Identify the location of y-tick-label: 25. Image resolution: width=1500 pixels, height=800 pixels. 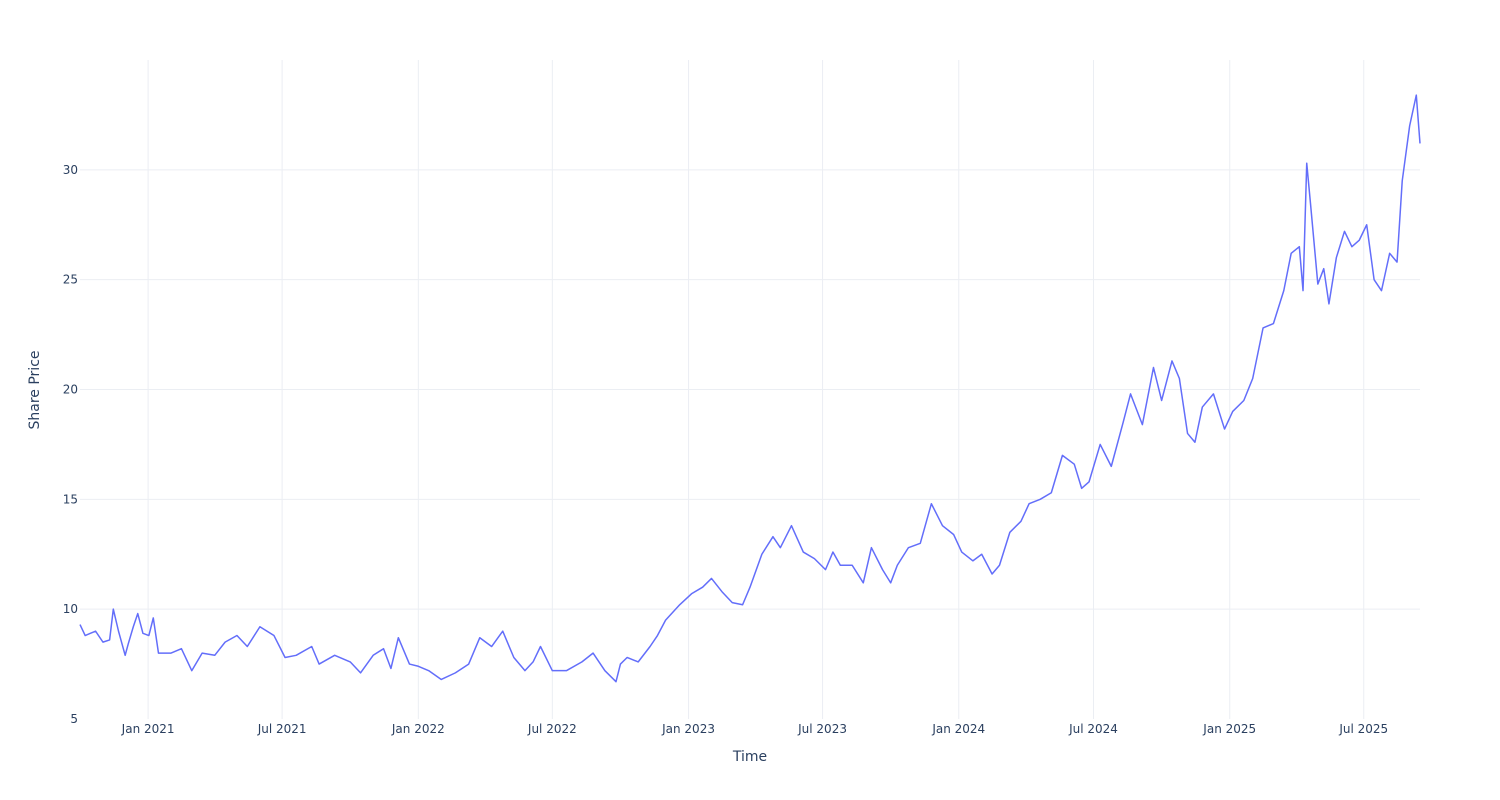
(70, 280).